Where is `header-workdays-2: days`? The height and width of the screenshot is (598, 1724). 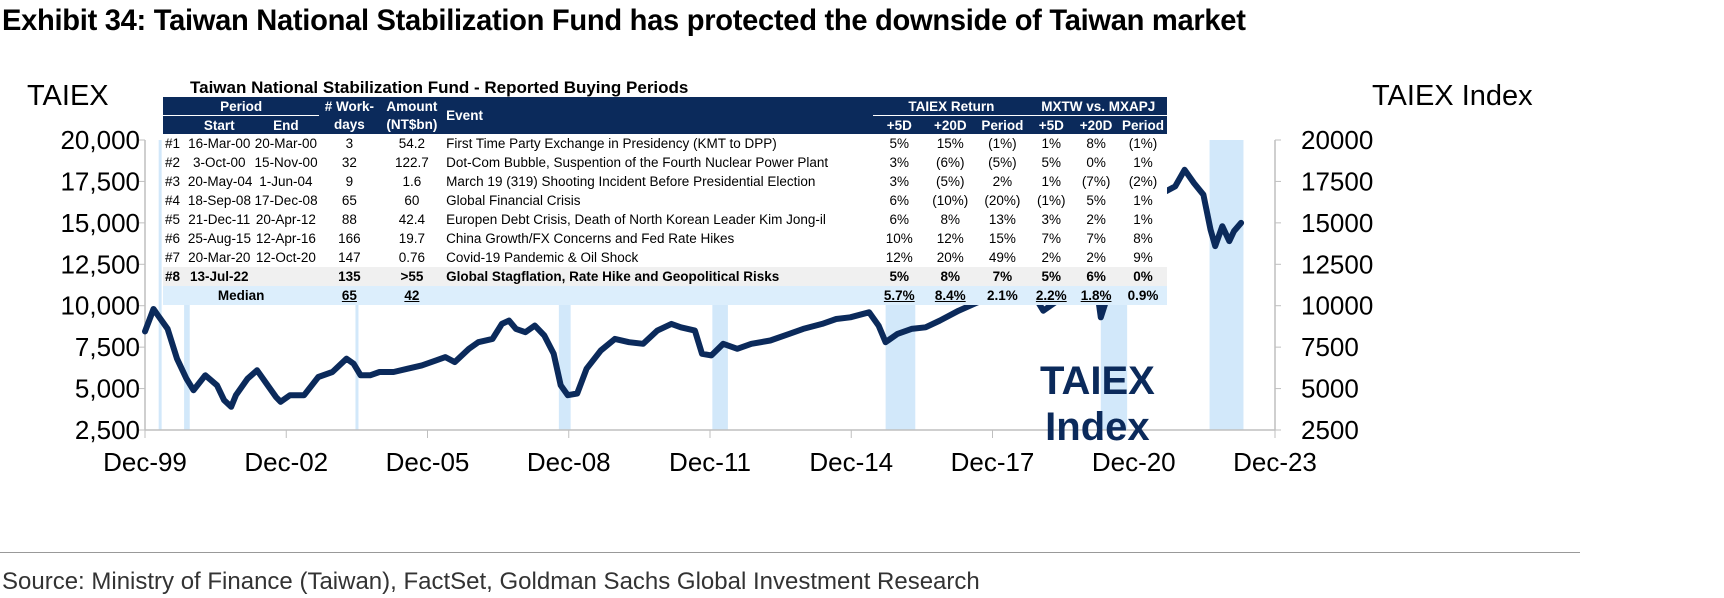 header-workdays-2: days is located at coordinates (349, 124).